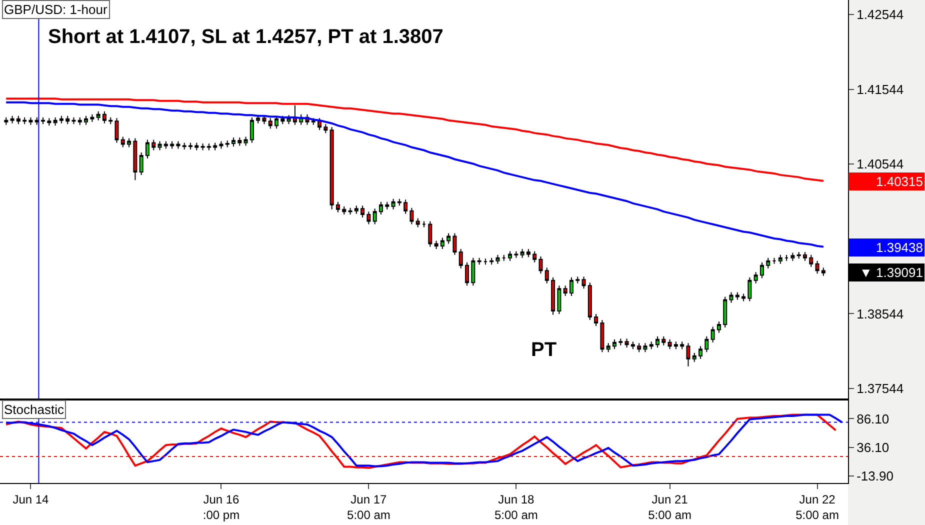 The width and height of the screenshot is (925, 525). Describe the element at coordinates (899, 247) in the screenshot. I see `text: 1.39438` at that location.